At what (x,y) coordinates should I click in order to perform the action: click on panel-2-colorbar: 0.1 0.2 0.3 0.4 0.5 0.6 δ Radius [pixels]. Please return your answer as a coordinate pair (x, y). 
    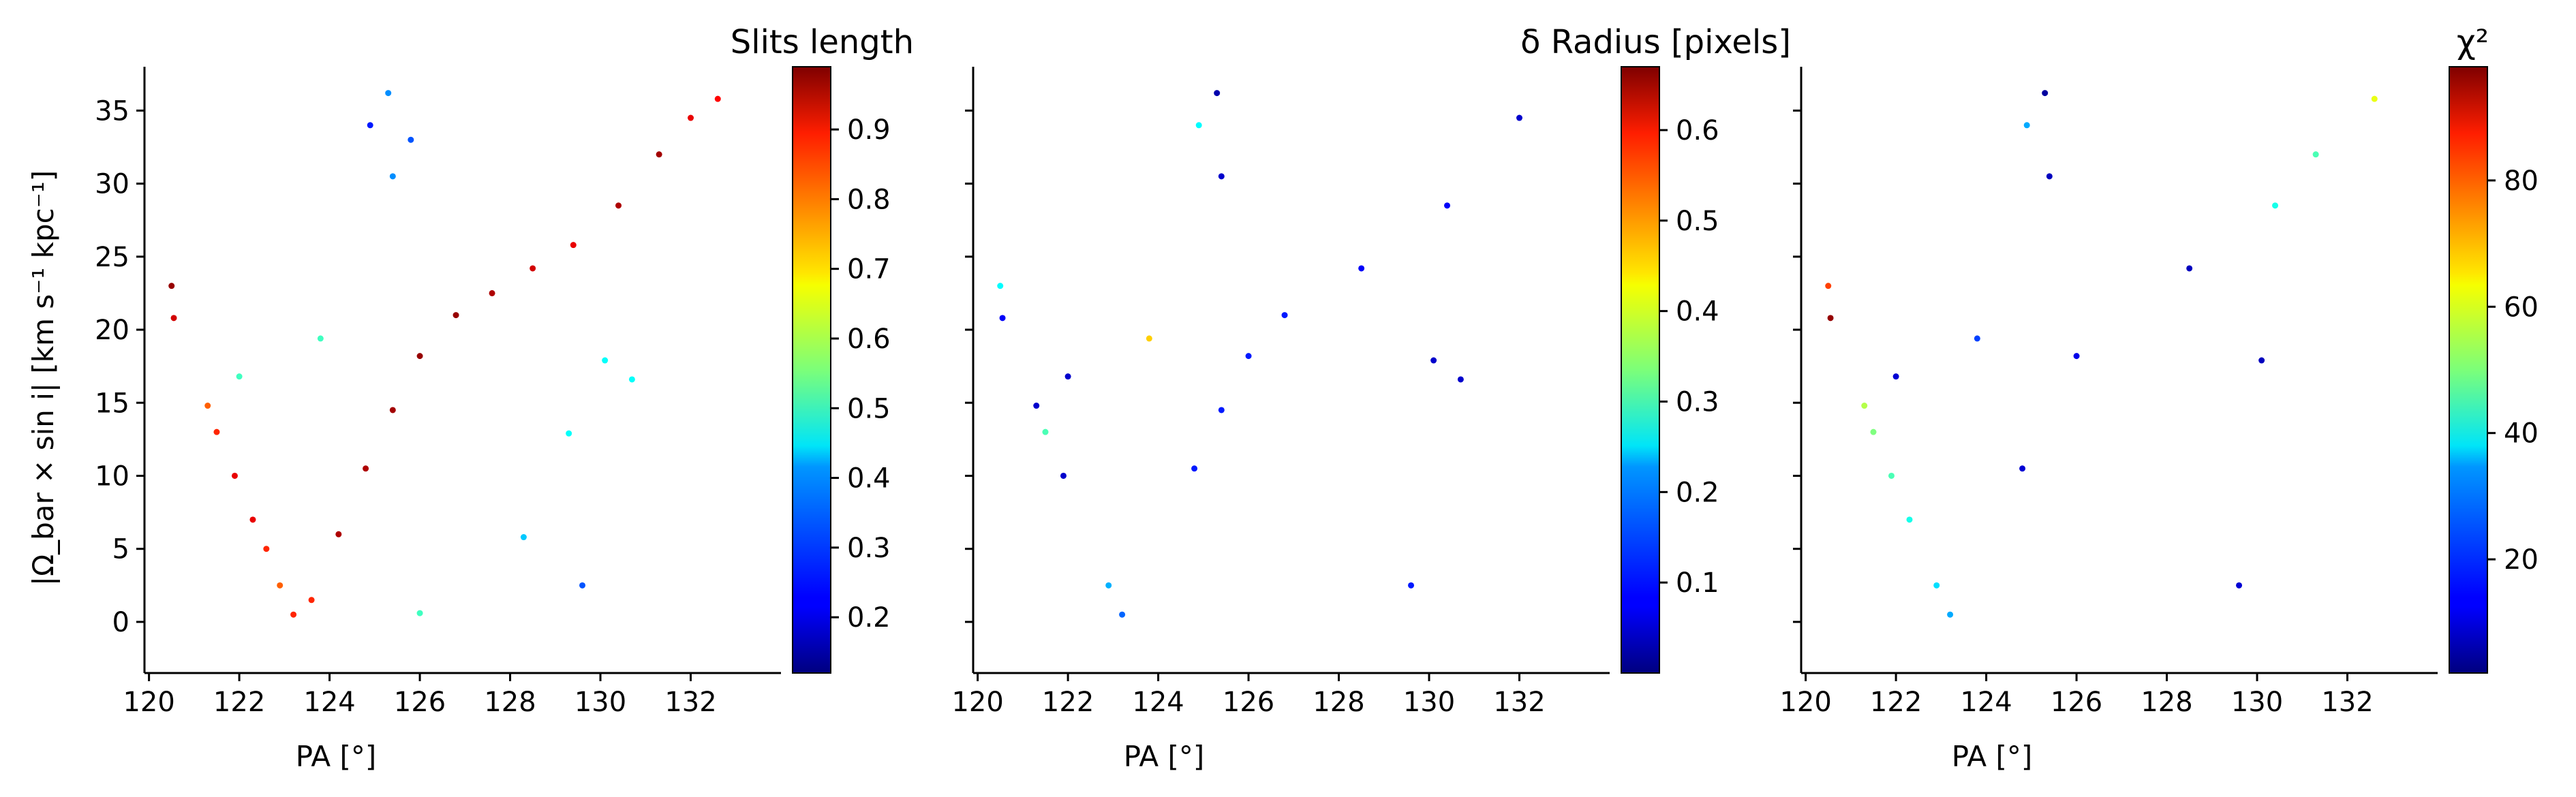
    Looking at the image, I should click on (1655, 348).